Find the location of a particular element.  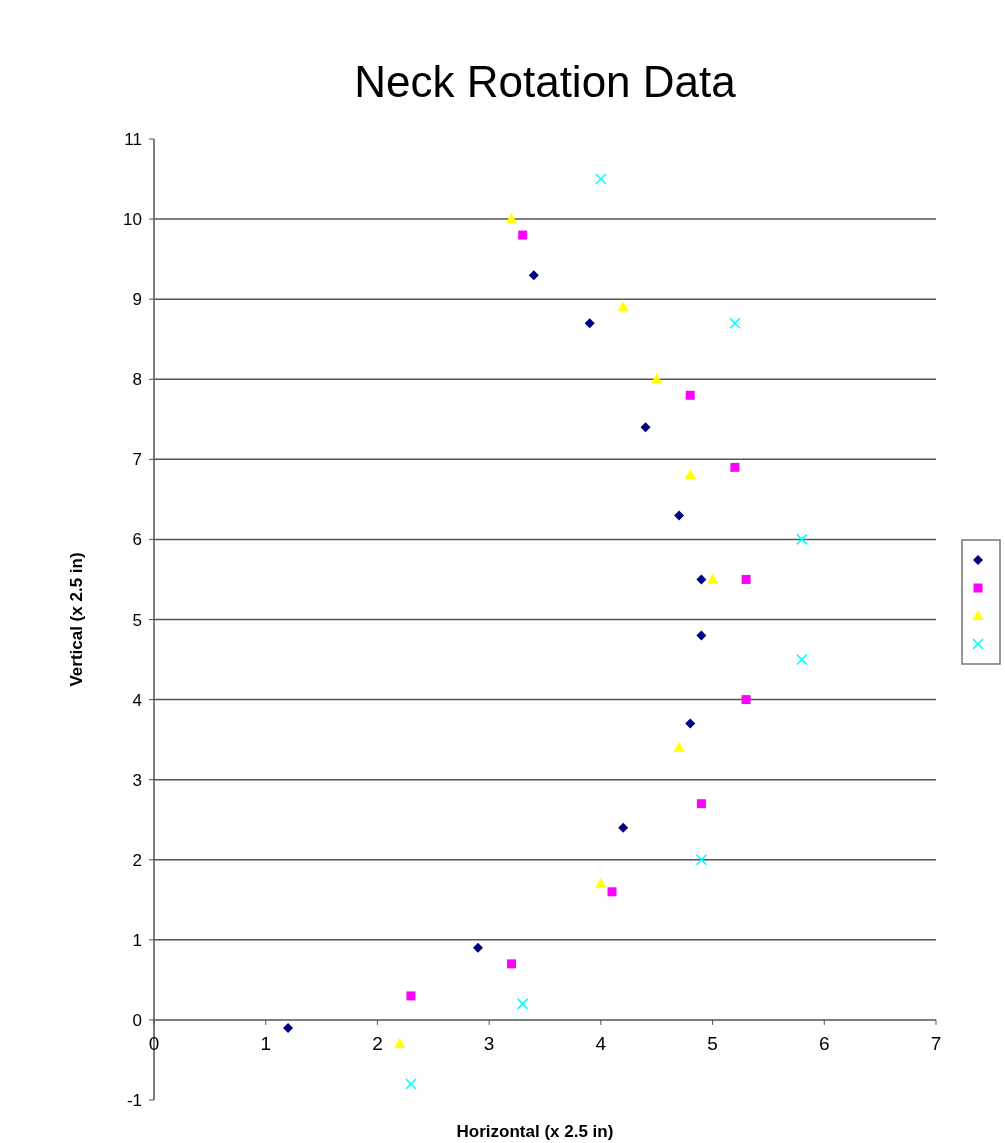

x-tick-label: 7 is located at coordinates (936, 1043).